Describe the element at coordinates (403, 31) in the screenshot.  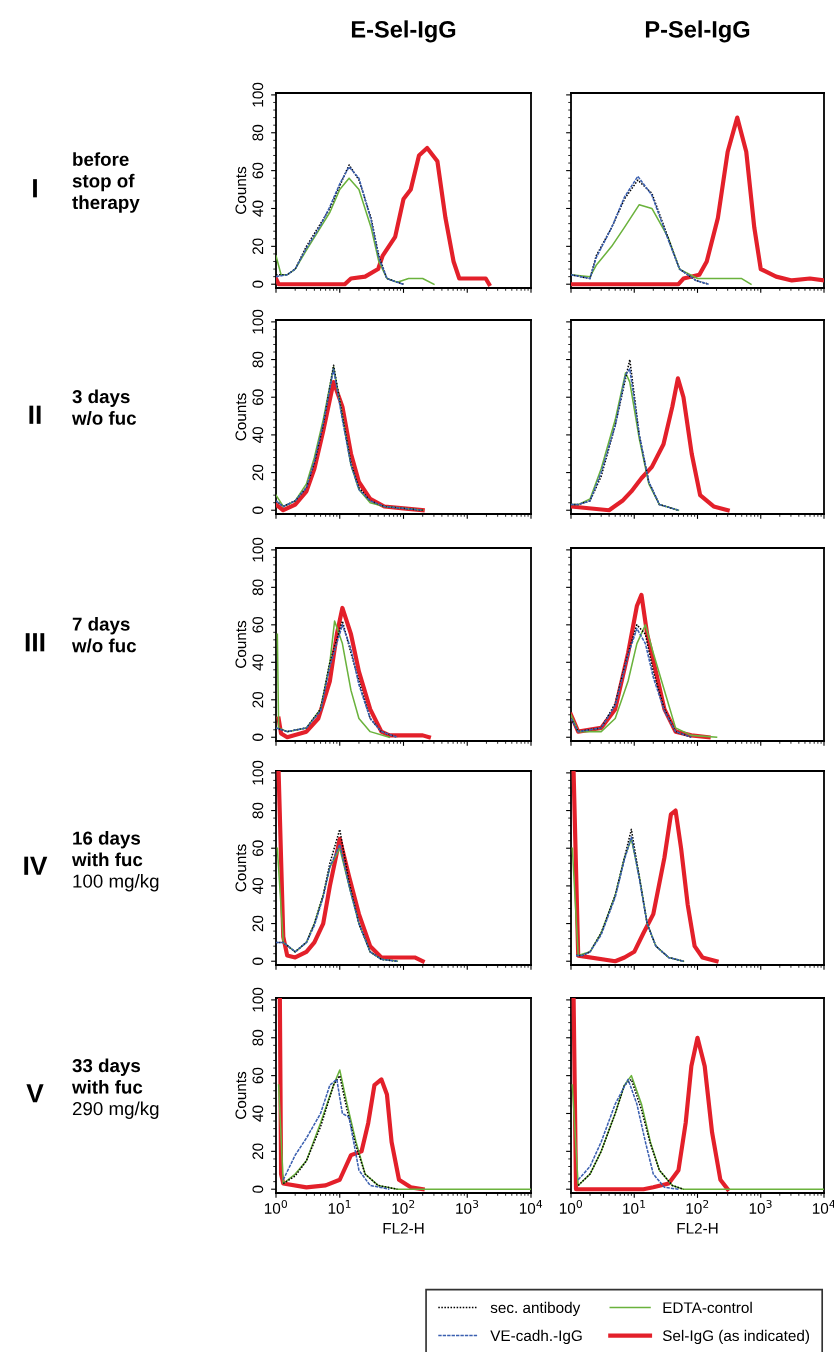
I see `chart-title: E-Sel-IgG` at that location.